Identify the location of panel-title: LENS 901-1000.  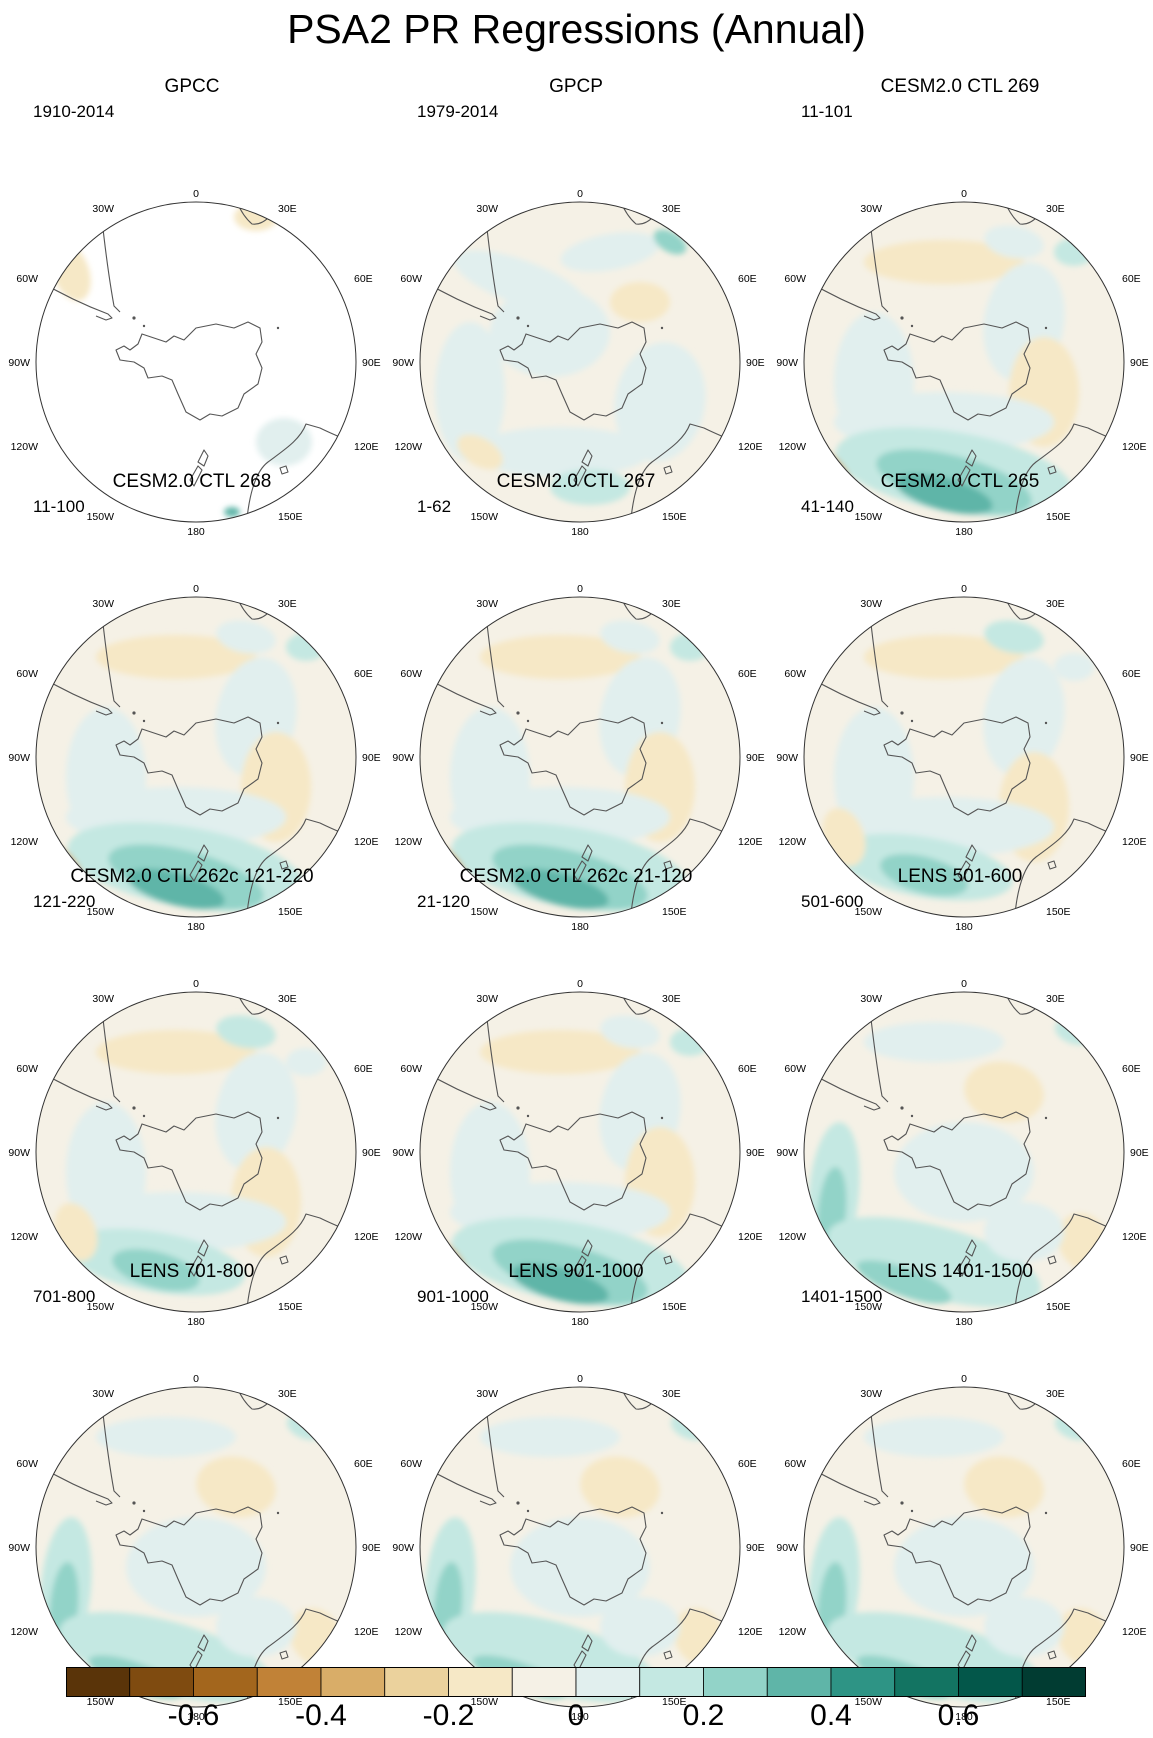
(576, 1271).